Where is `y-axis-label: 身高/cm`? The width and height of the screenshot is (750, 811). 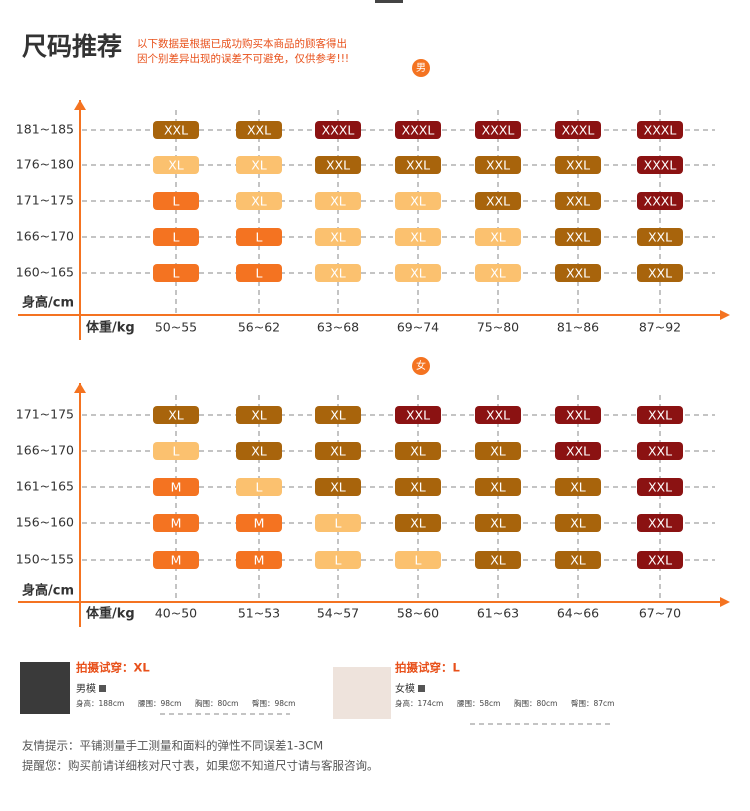 y-axis-label: 身高/cm is located at coordinates (48, 303).